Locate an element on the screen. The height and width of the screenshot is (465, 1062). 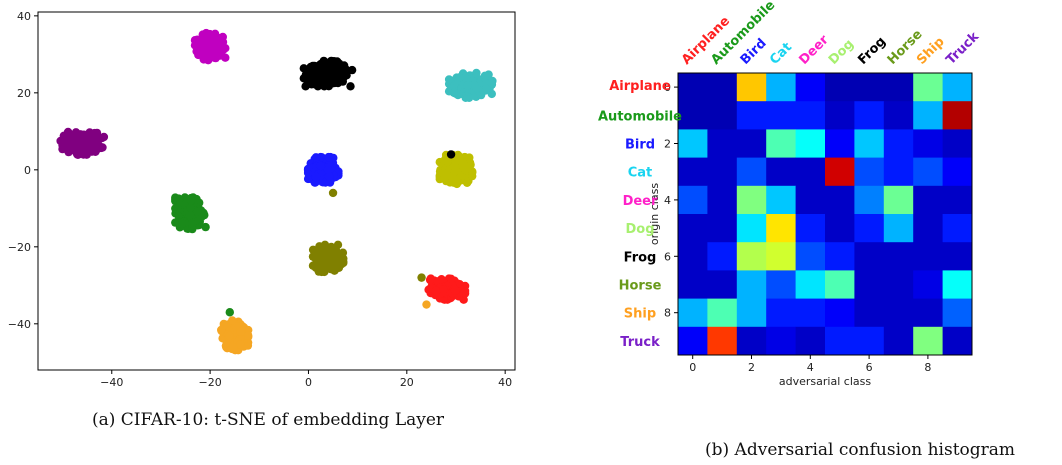
y-tick-label: 8 is located at coordinates (667, 313).